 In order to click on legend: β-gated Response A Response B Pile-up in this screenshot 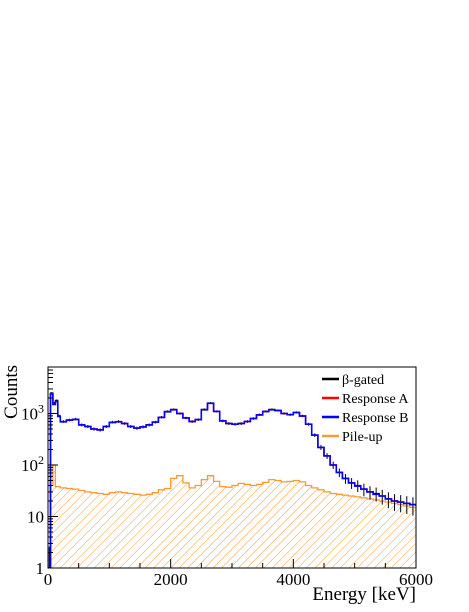, I will do `click(365, 409)`.